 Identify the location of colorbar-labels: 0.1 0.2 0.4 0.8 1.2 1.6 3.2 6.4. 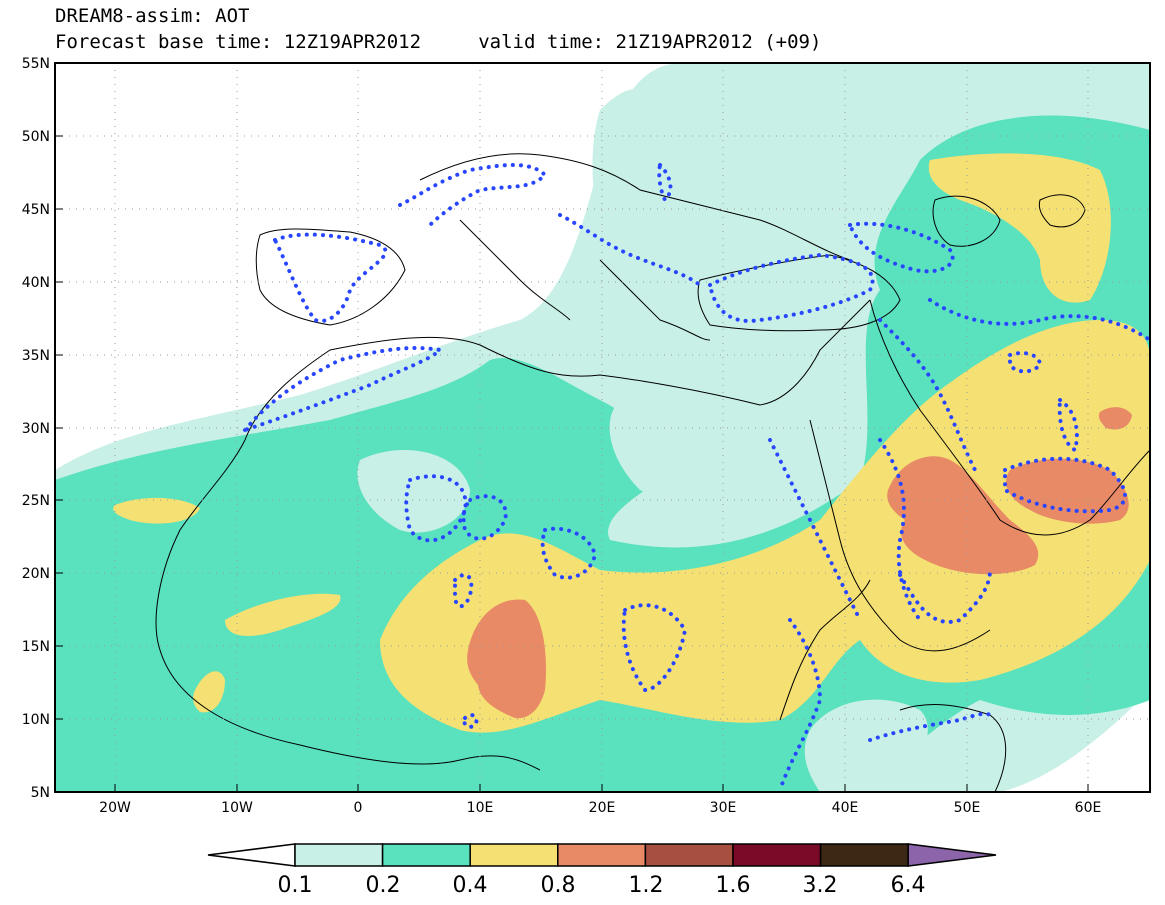
(602, 885).